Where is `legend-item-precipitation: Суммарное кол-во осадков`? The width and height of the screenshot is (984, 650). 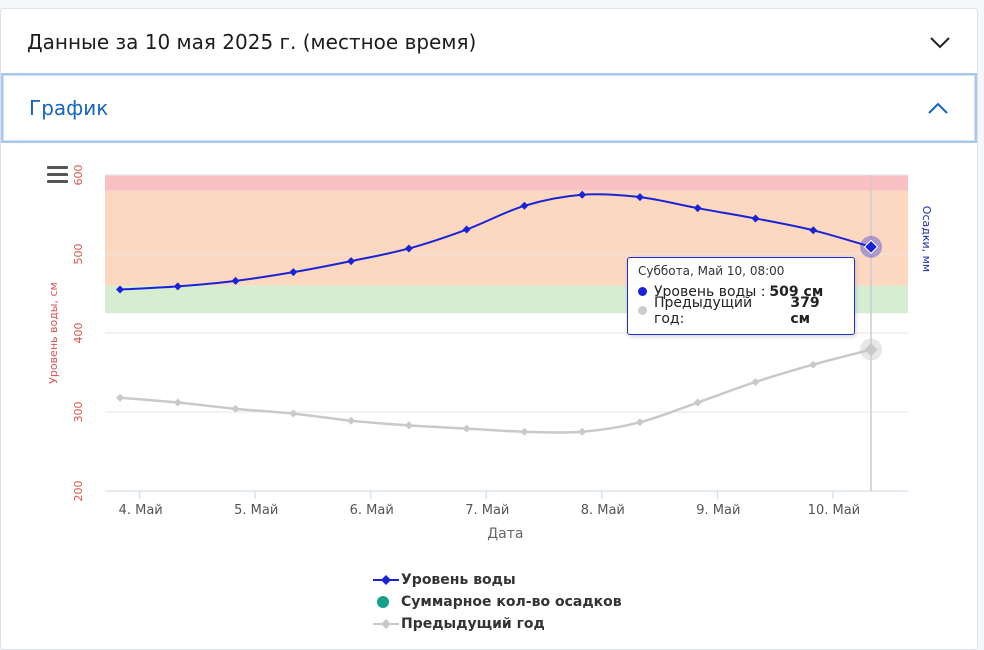 legend-item-precipitation: Суммарное кол-во осадков is located at coordinates (497, 602).